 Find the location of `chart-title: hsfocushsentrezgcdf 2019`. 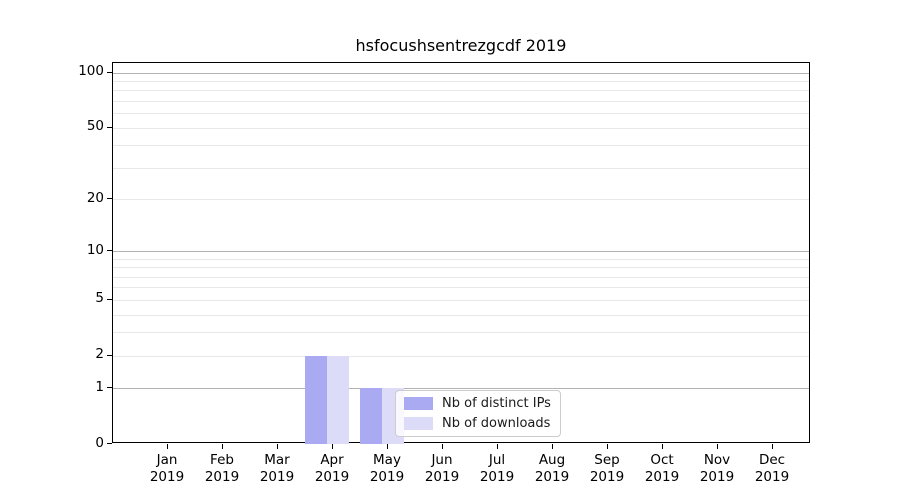

chart-title: hsfocushsentrezgcdf 2019 is located at coordinates (461, 45).